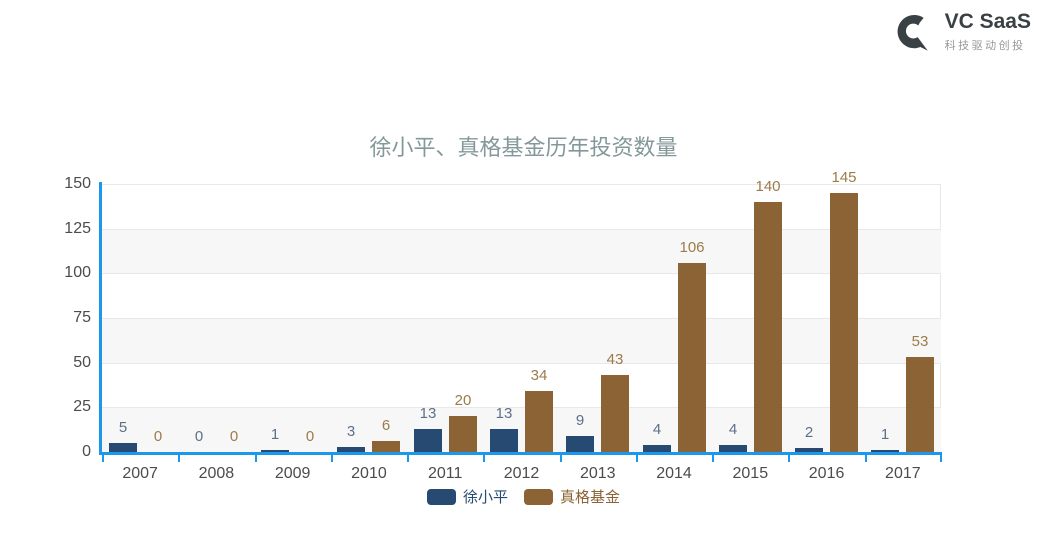  I want to click on chart-legend: 徐小平 真格基金, so click(523, 496).